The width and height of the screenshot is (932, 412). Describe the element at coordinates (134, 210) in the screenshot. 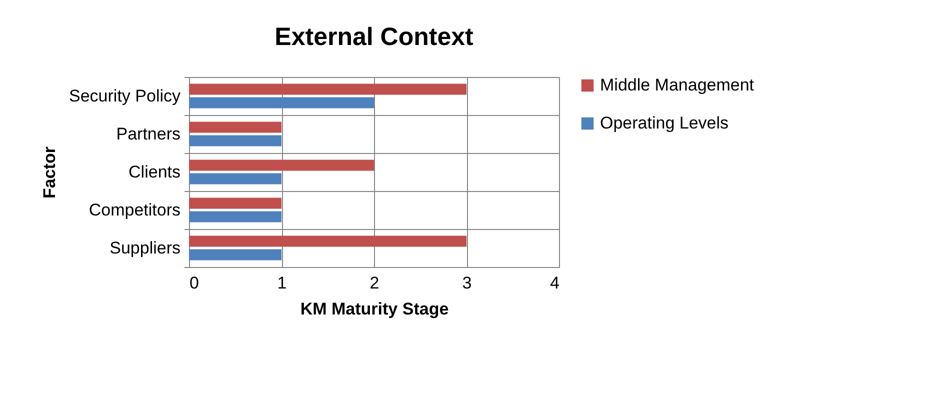

I see `y-tick-label: Competitors` at that location.